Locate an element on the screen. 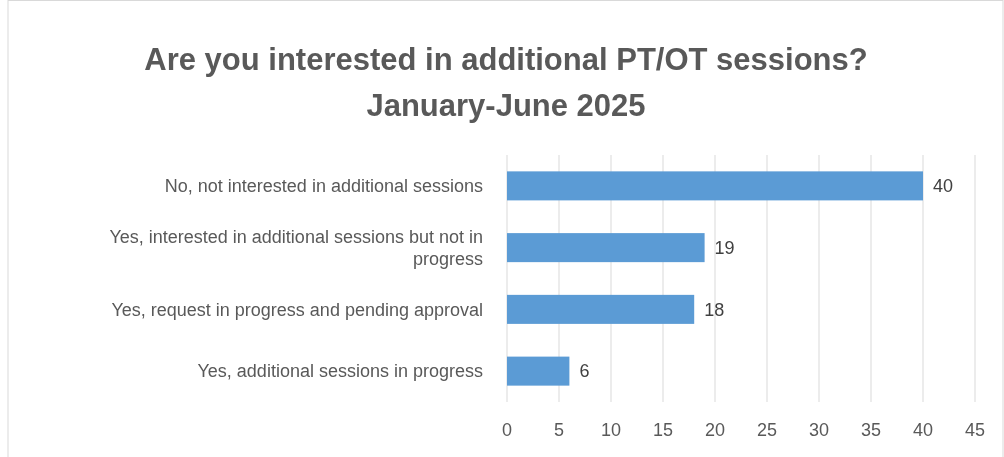 Image resolution: width=1004 pixels, height=457 pixels. x-tick-label: 45 is located at coordinates (975, 430).